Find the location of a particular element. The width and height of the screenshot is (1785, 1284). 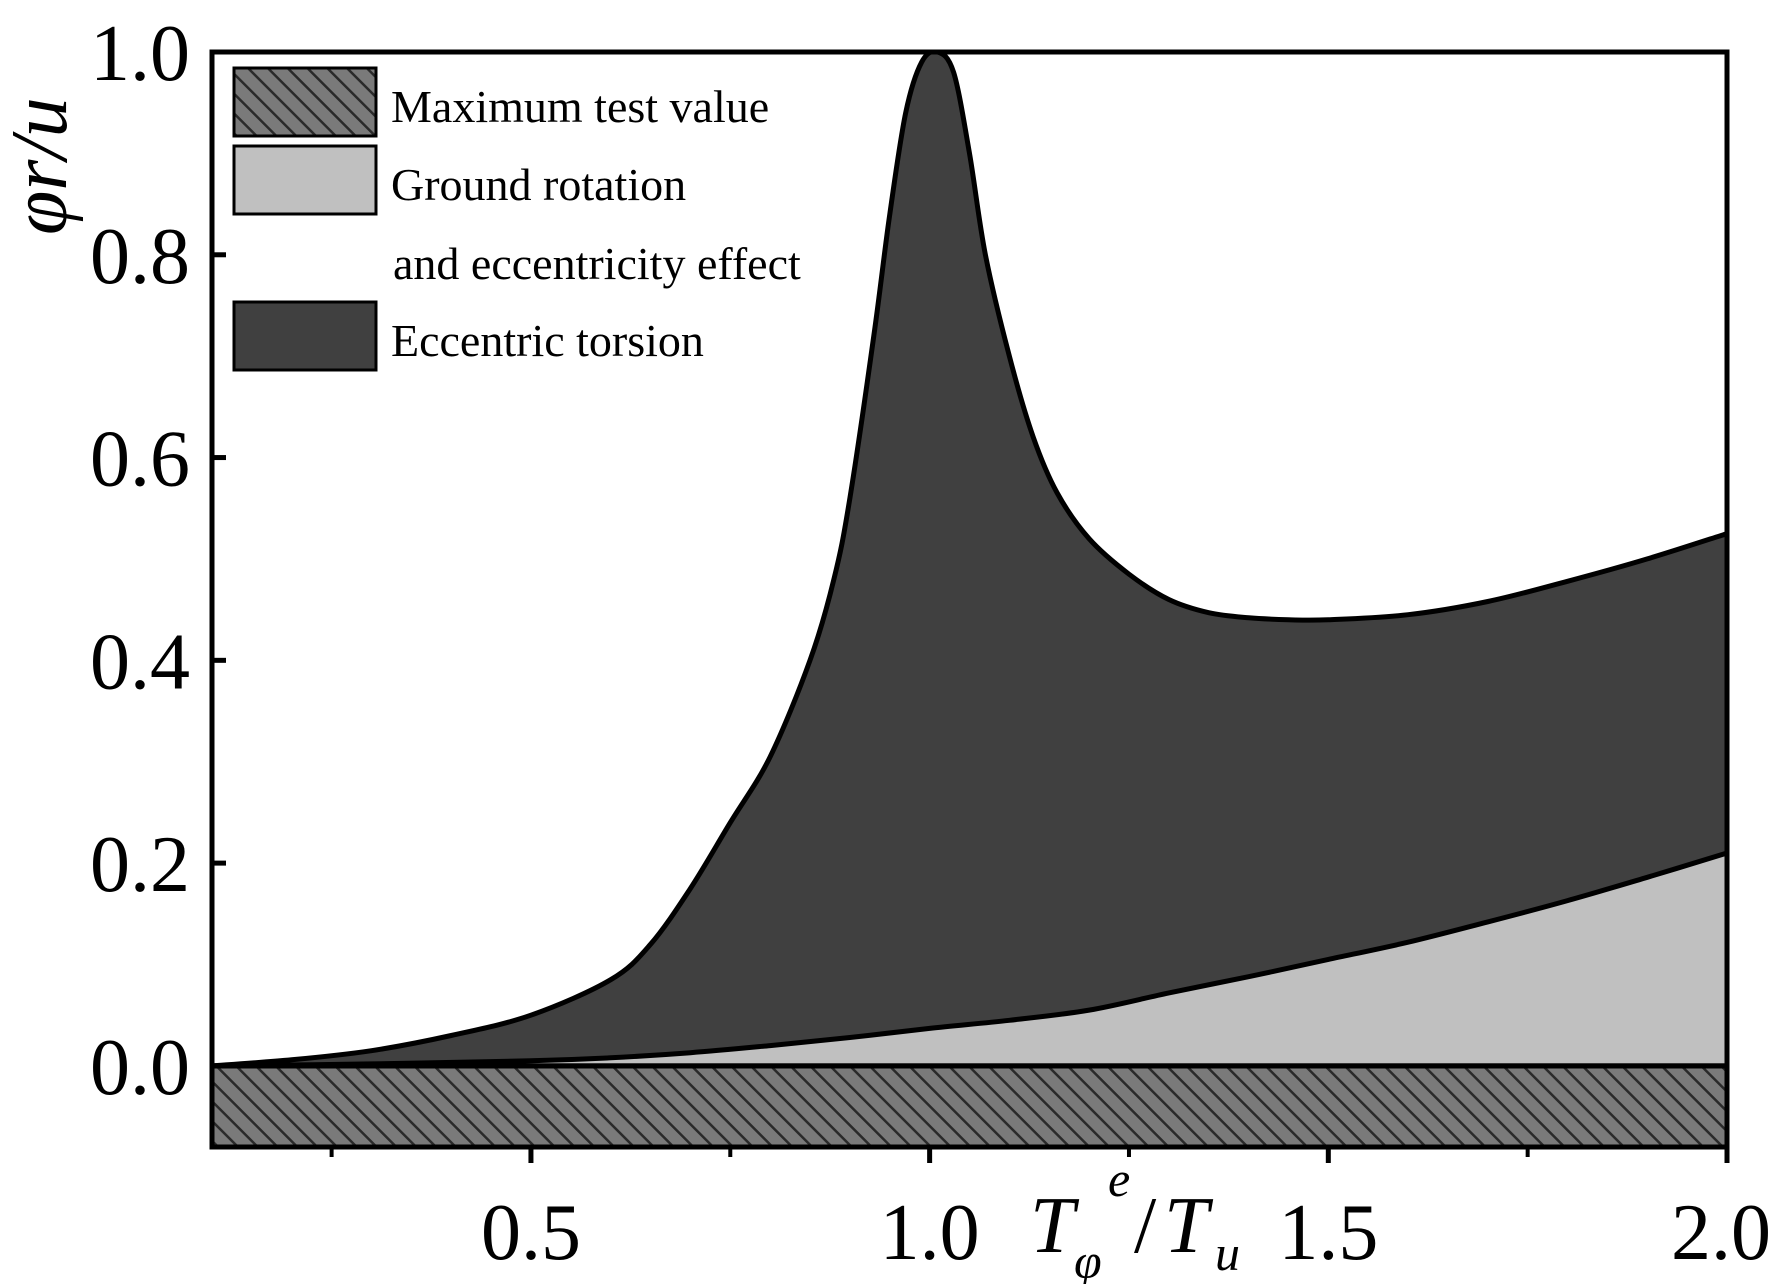

legend-label-maximum-test-value: Maximum test value is located at coordinates (580, 106).